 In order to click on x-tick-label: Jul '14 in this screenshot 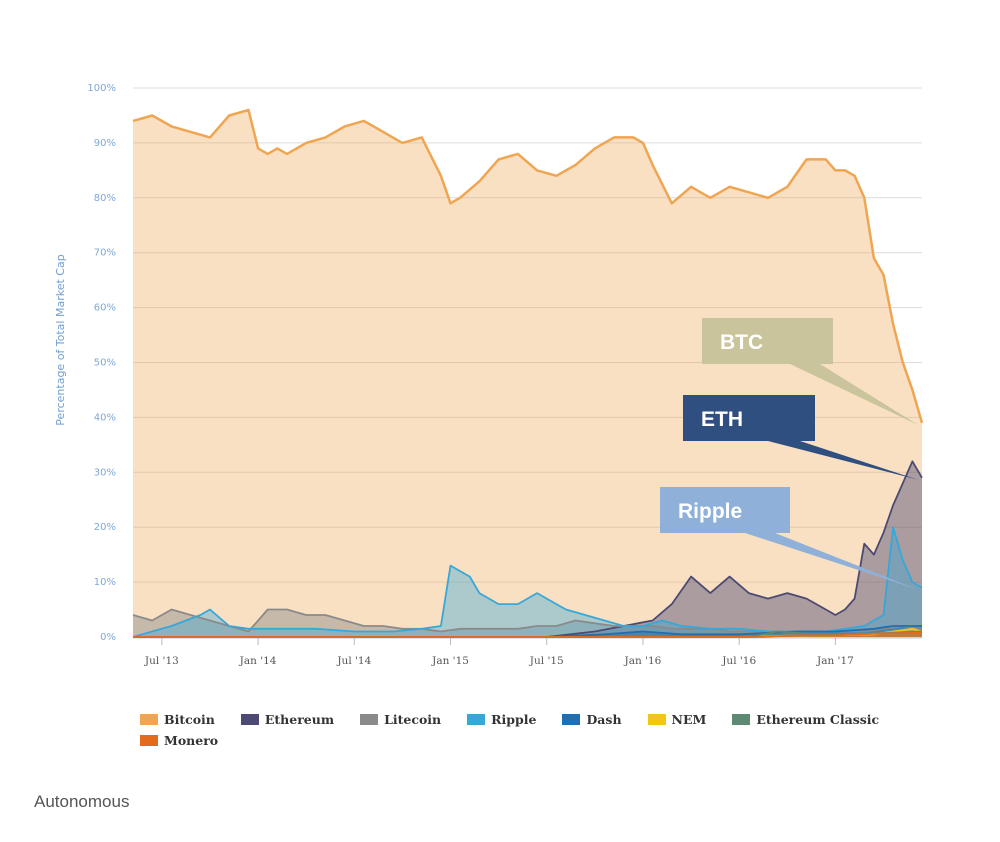, I will do `click(353, 661)`.